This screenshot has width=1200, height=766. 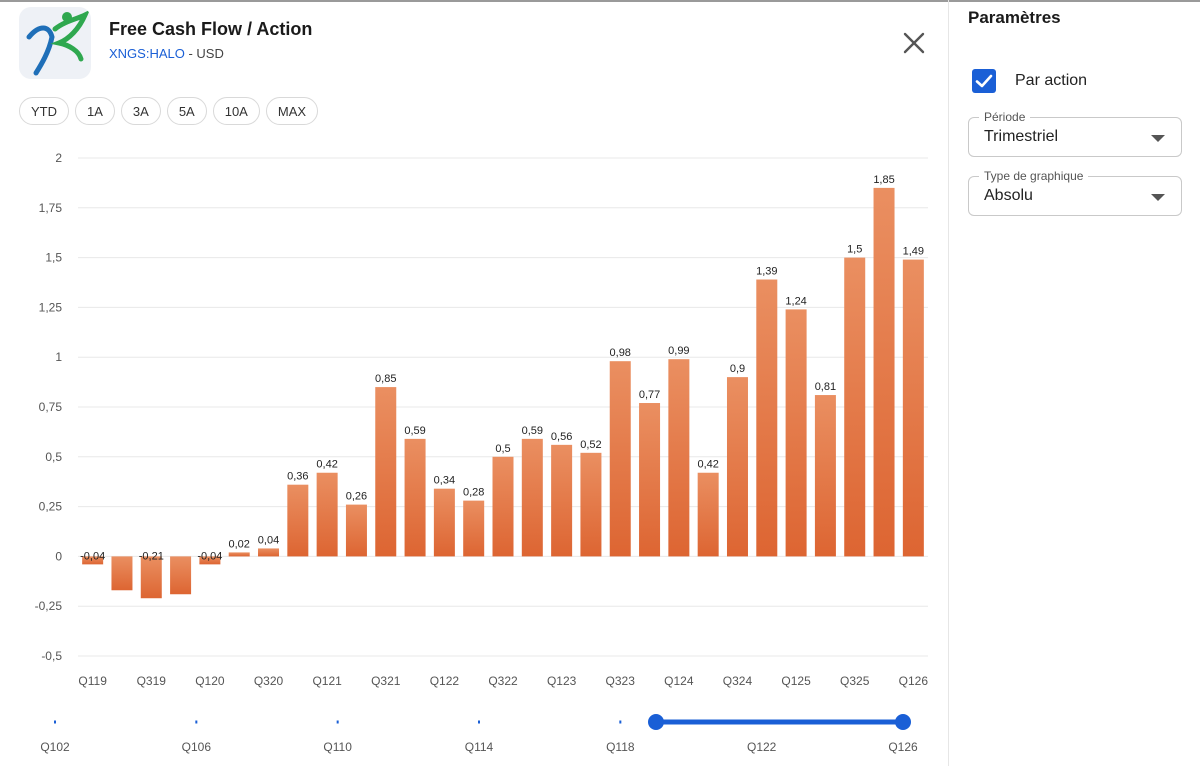 I want to click on slider-label: Q122, so click(x=762, y=747).